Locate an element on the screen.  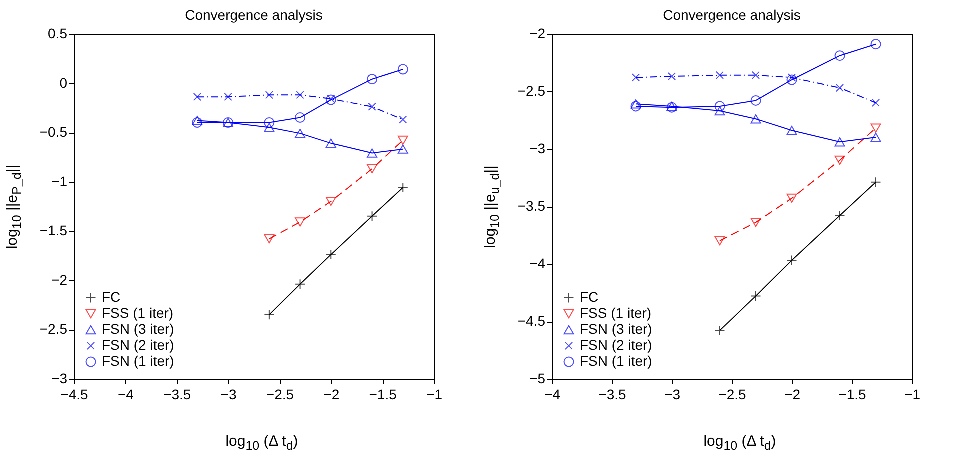
y-tick-label: −1 is located at coordinates (60, 181).